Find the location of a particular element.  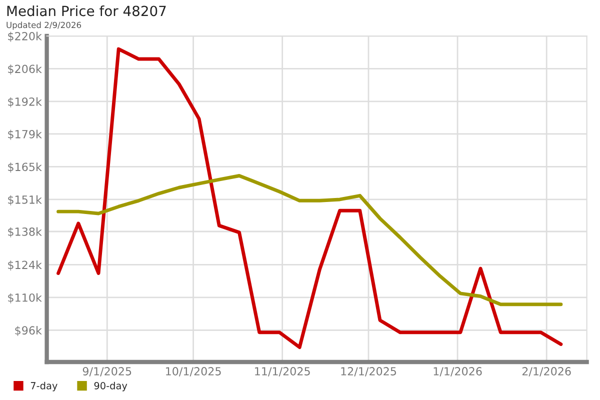

y-tick-label: $220k is located at coordinates (25, 37).